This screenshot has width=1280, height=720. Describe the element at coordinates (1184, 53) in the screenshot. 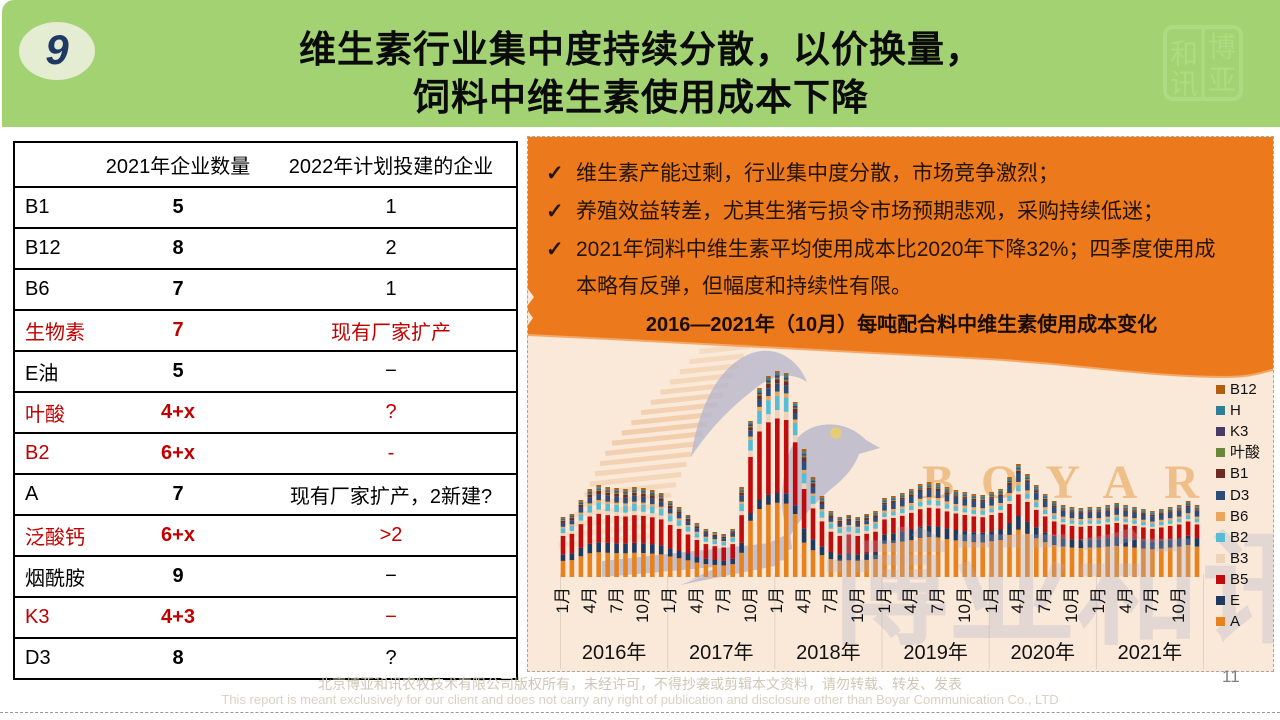

I see `svg-text: 和` at that location.